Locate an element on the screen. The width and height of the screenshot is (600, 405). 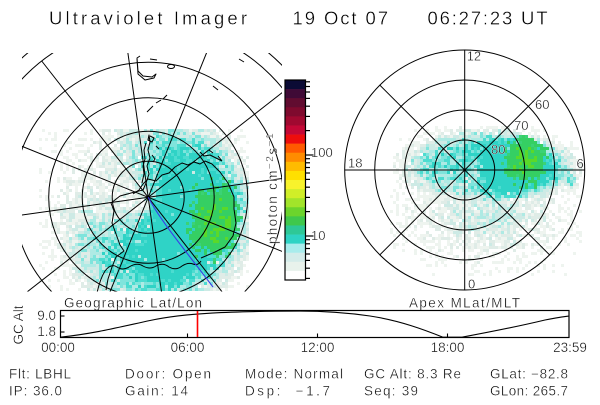
svg-text: 10 is located at coordinates (318, 235).